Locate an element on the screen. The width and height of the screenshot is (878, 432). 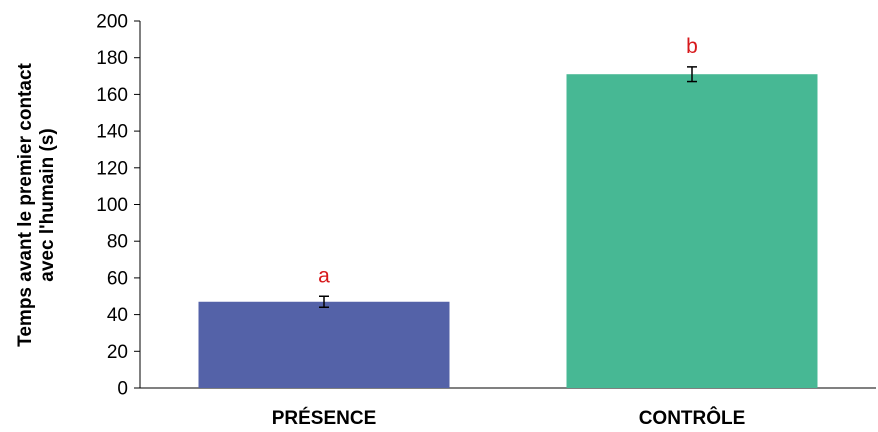
y-tick-label-4: 80 is located at coordinates (117, 242).